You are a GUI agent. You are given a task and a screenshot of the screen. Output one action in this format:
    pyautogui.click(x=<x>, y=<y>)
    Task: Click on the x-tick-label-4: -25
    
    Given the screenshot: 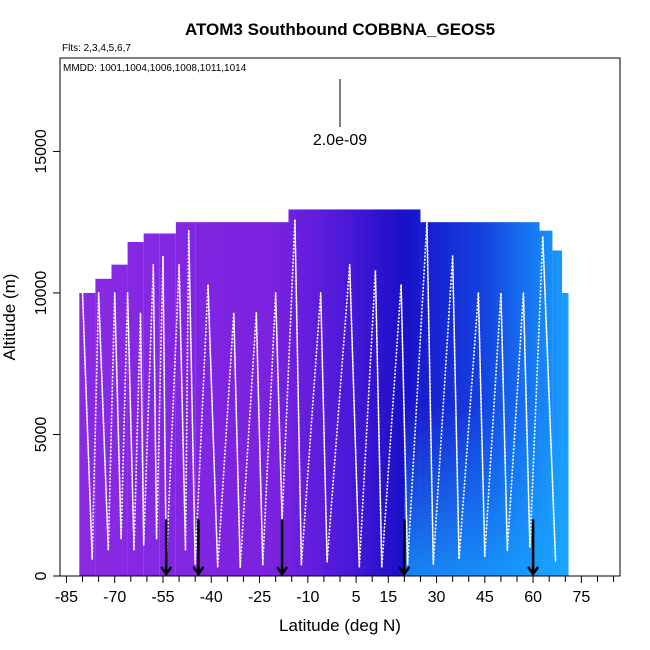 What is the action you would take?
    pyautogui.click(x=259, y=597)
    